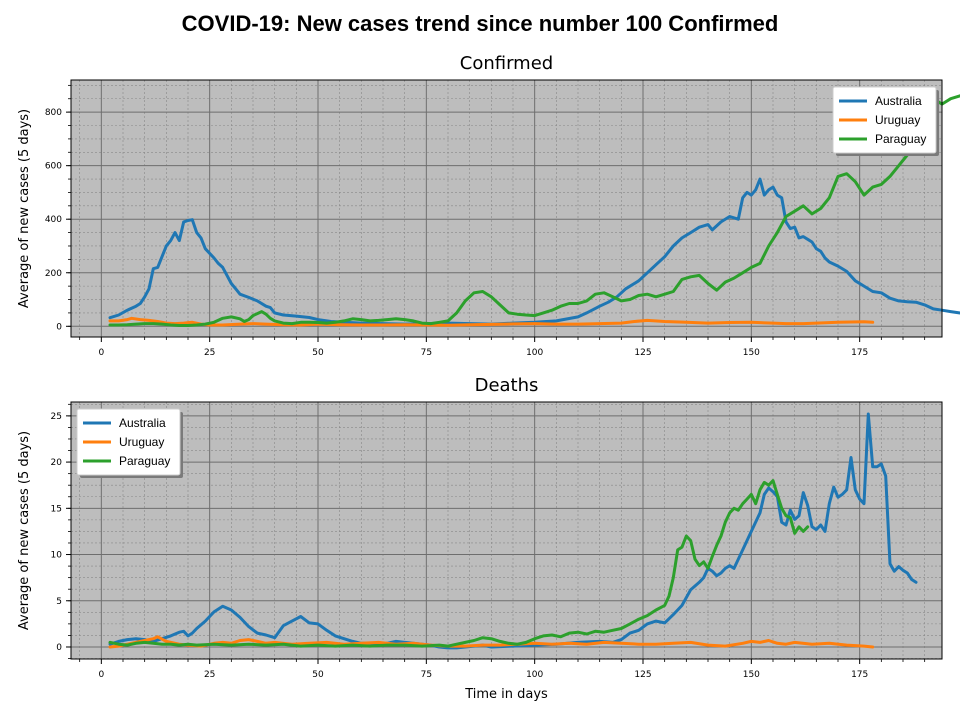  Describe the element at coordinates (859, 353) in the screenshot. I see `chart-0-x-tick-label: 175` at that location.